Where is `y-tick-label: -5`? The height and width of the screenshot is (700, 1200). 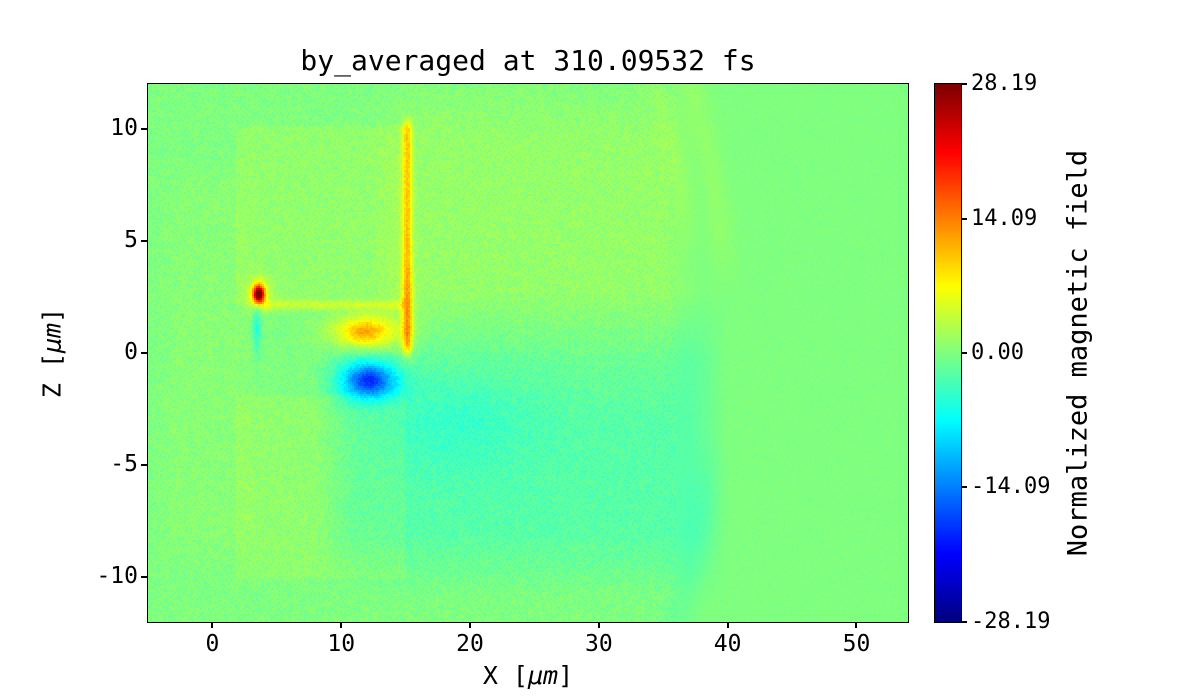 y-tick-label: -5 is located at coordinates (124, 464).